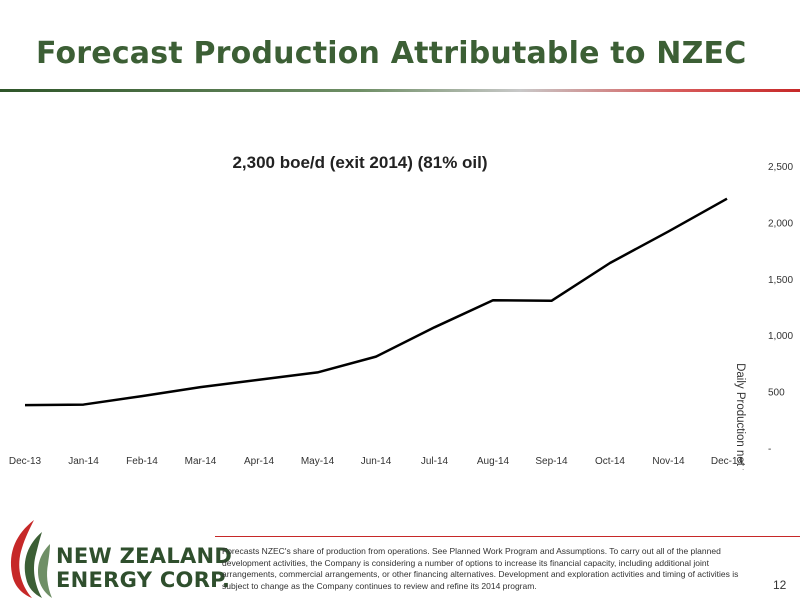  What do you see at coordinates (727, 461) in the screenshot?
I see `x-tick-label: Dec-14` at bounding box center [727, 461].